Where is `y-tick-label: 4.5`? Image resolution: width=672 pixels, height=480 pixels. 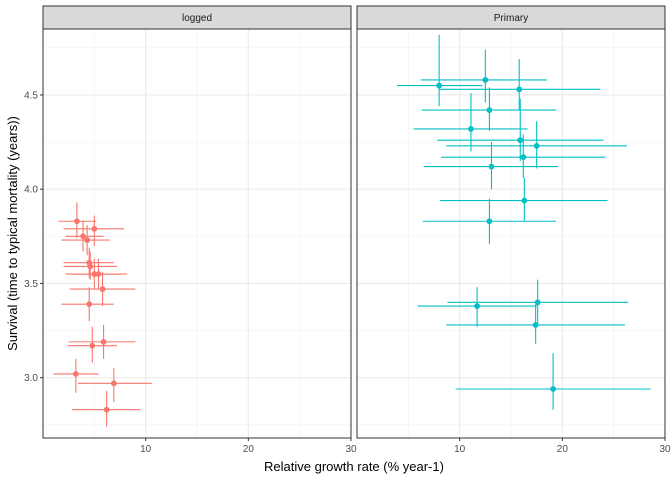
y-tick-label: 4.5 is located at coordinates (31, 95).